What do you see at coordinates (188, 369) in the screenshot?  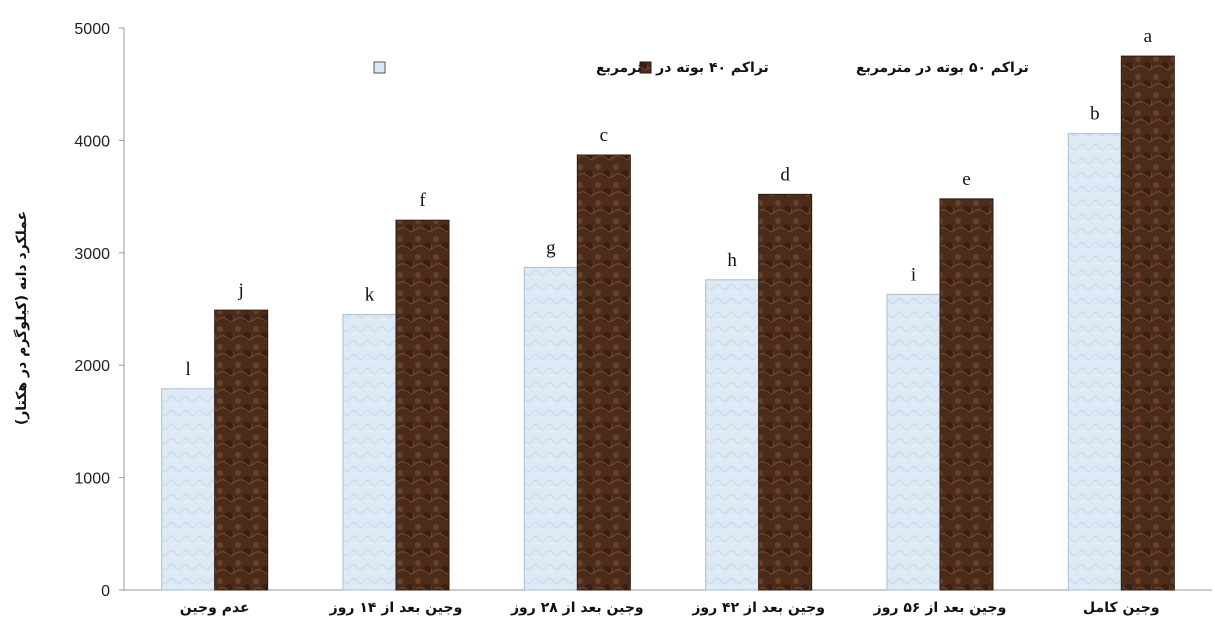 I see `bar-letter-label: l` at bounding box center [188, 369].